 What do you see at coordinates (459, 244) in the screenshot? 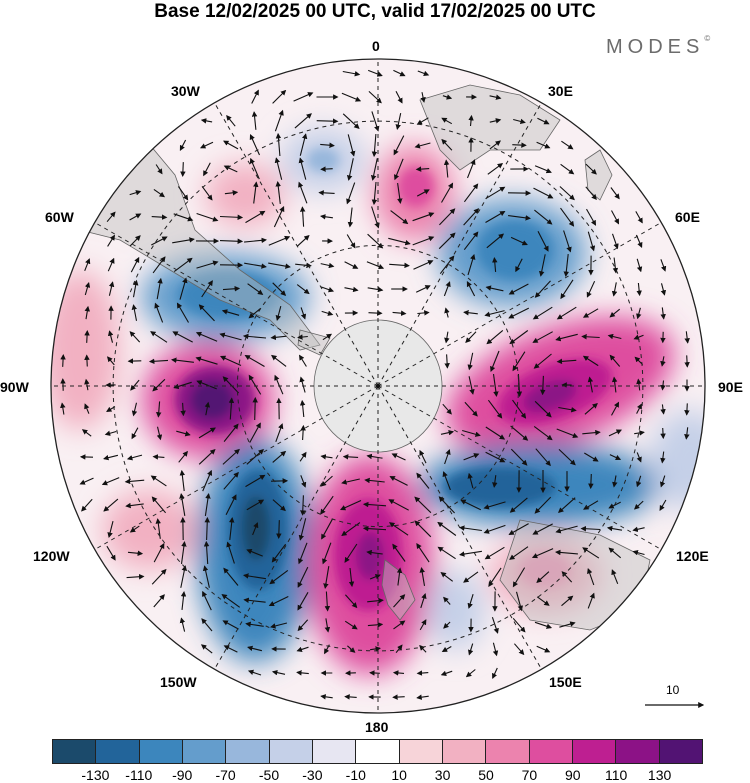
I see `meridian-line` at bounding box center [459, 244].